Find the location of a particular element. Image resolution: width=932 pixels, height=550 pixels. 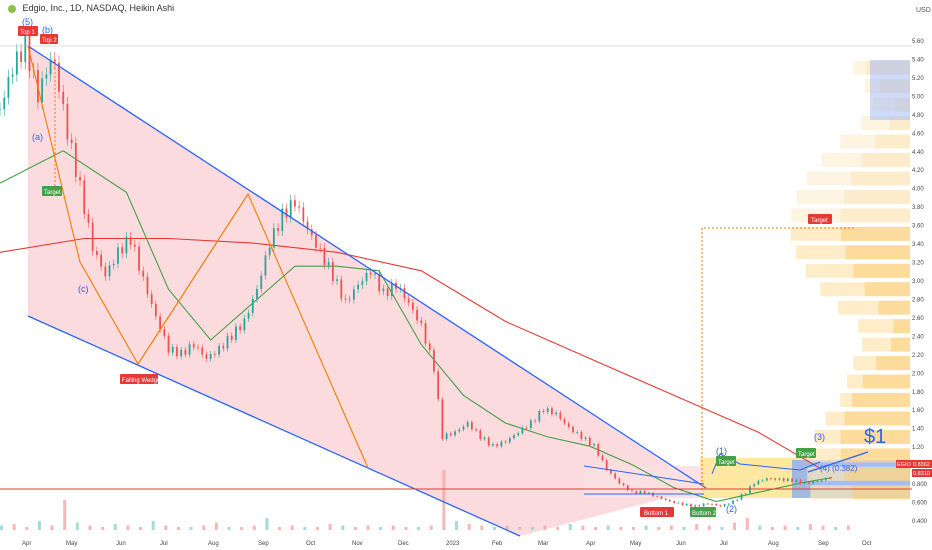

y-tick-label: 4.60 is located at coordinates (918, 134).